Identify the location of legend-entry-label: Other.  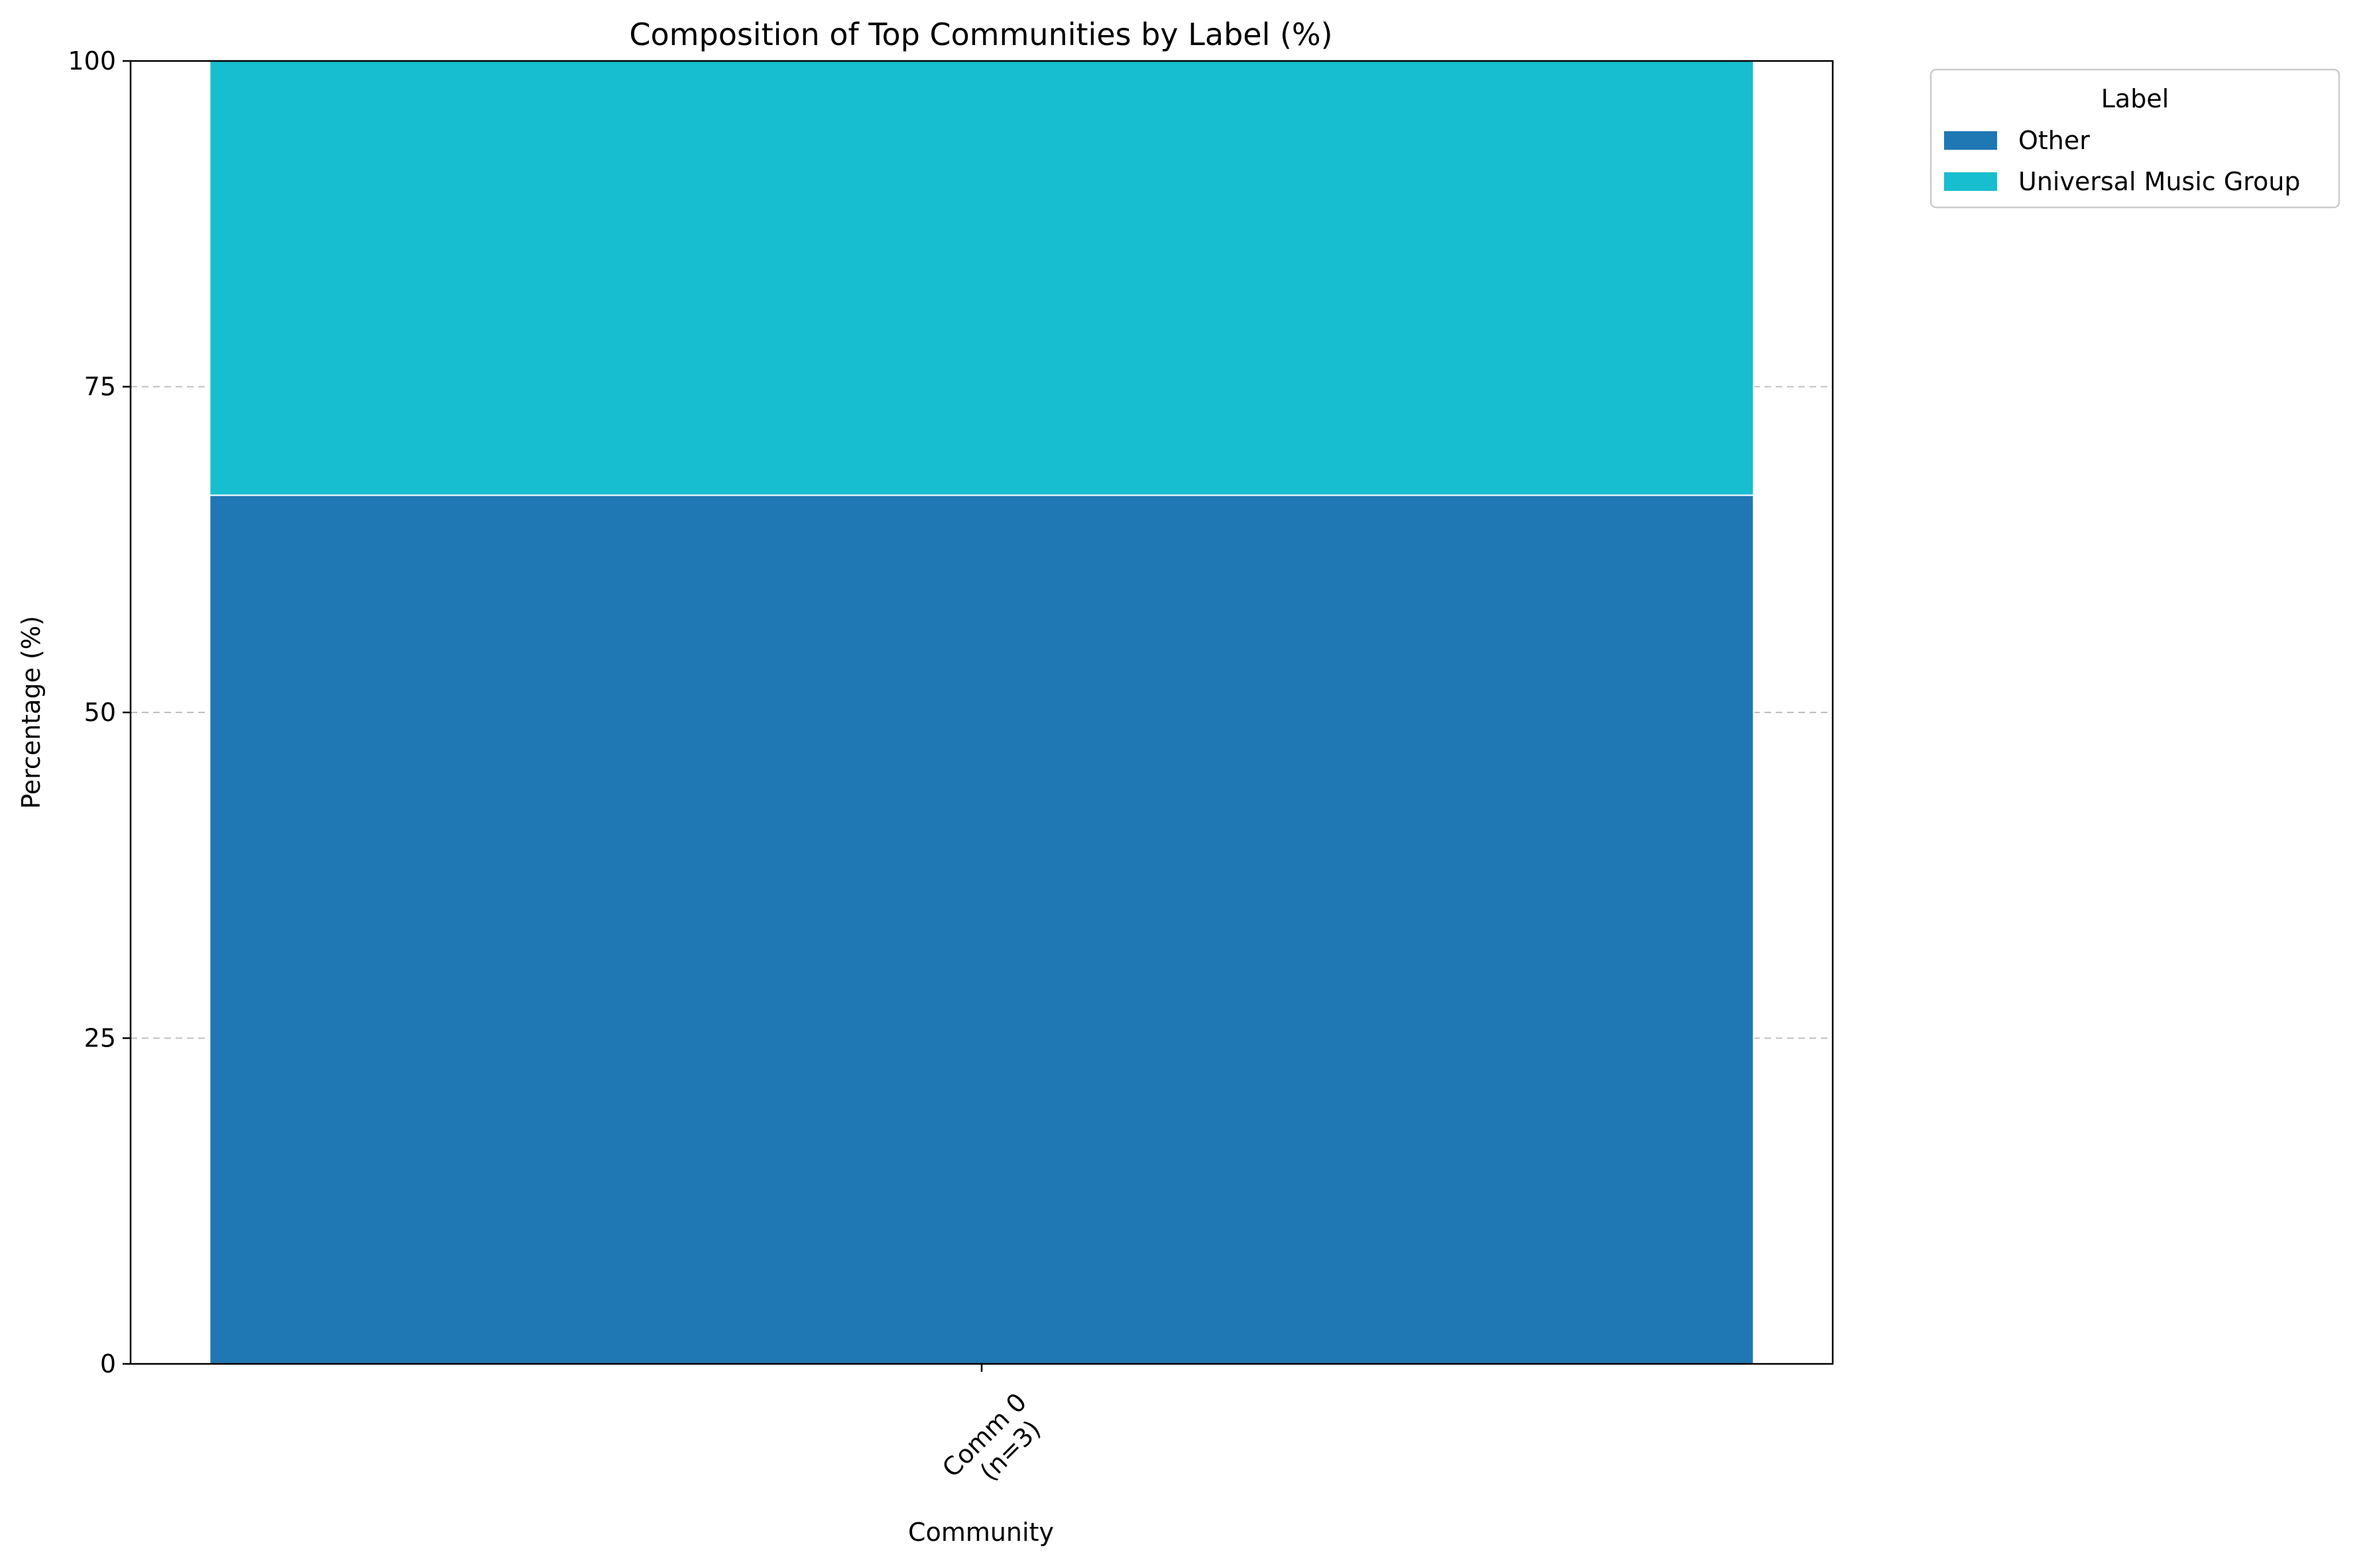
(2054, 140).